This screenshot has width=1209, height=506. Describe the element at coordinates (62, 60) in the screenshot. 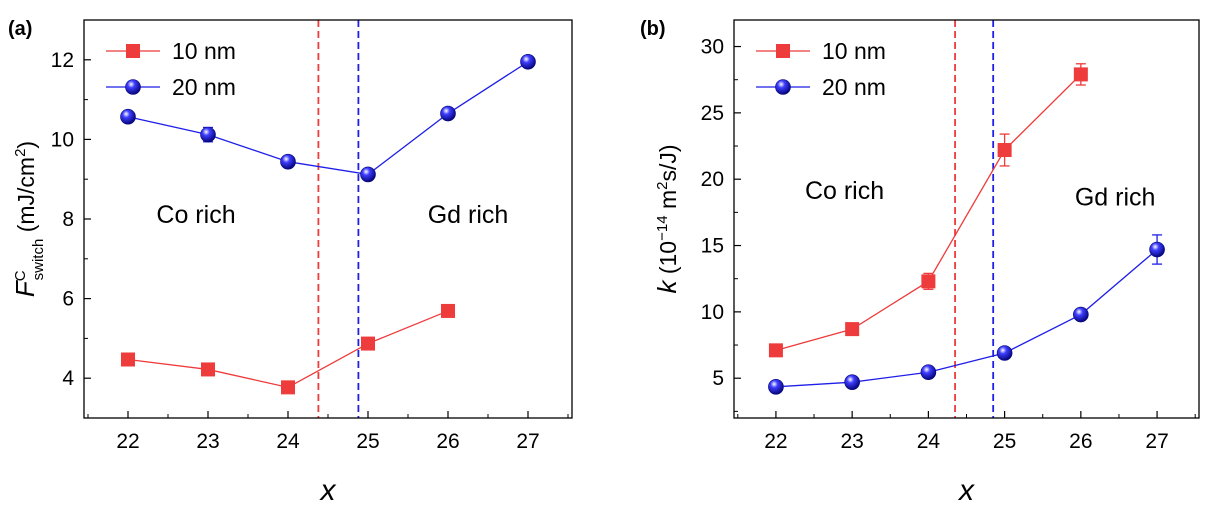

I see `y-tick-label: 12` at that location.